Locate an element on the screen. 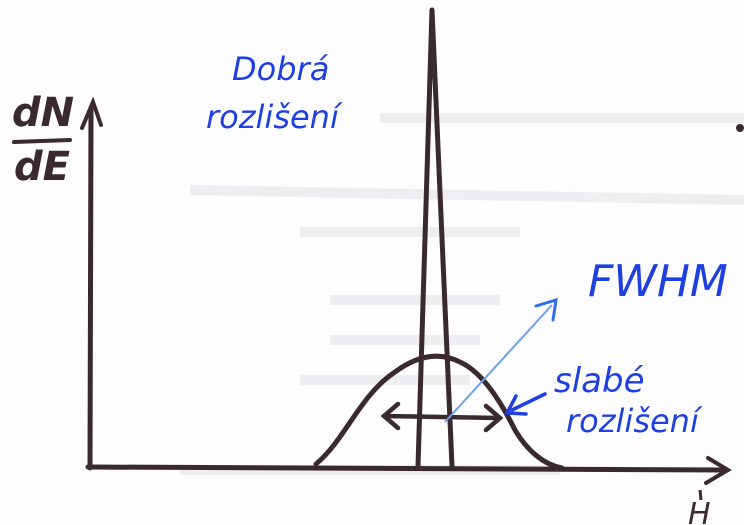 The width and height of the screenshot is (744, 525). fwhm-label: FWHM is located at coordinates (658, 281).